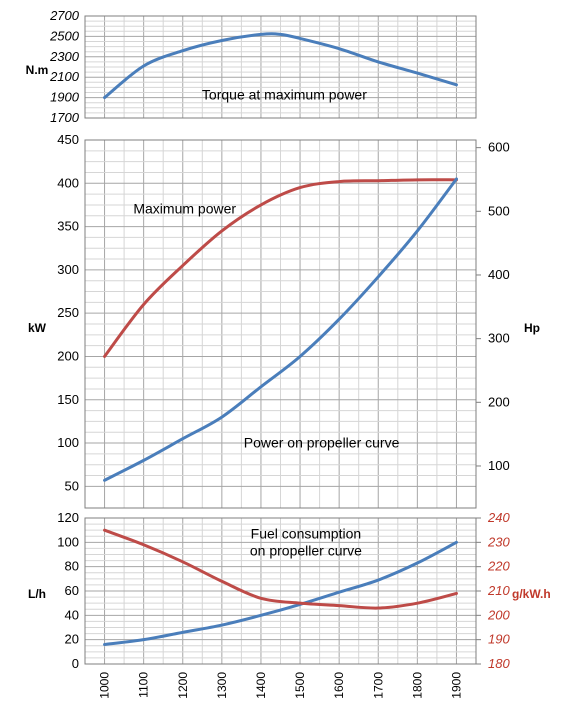 The height and width of the screenshot is (709, 568). I want to click on plot-frame, so click(280, 67).